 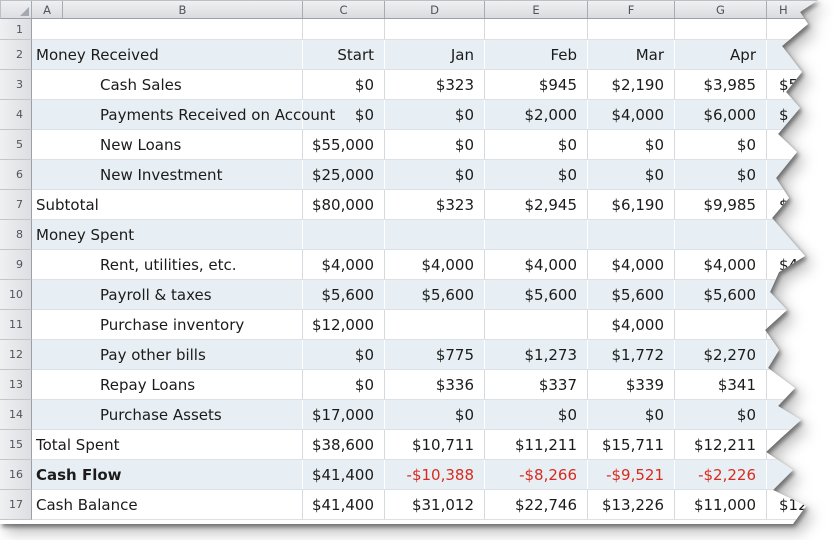 I want to click on cell: $15,711, so click(x=631, y=444).